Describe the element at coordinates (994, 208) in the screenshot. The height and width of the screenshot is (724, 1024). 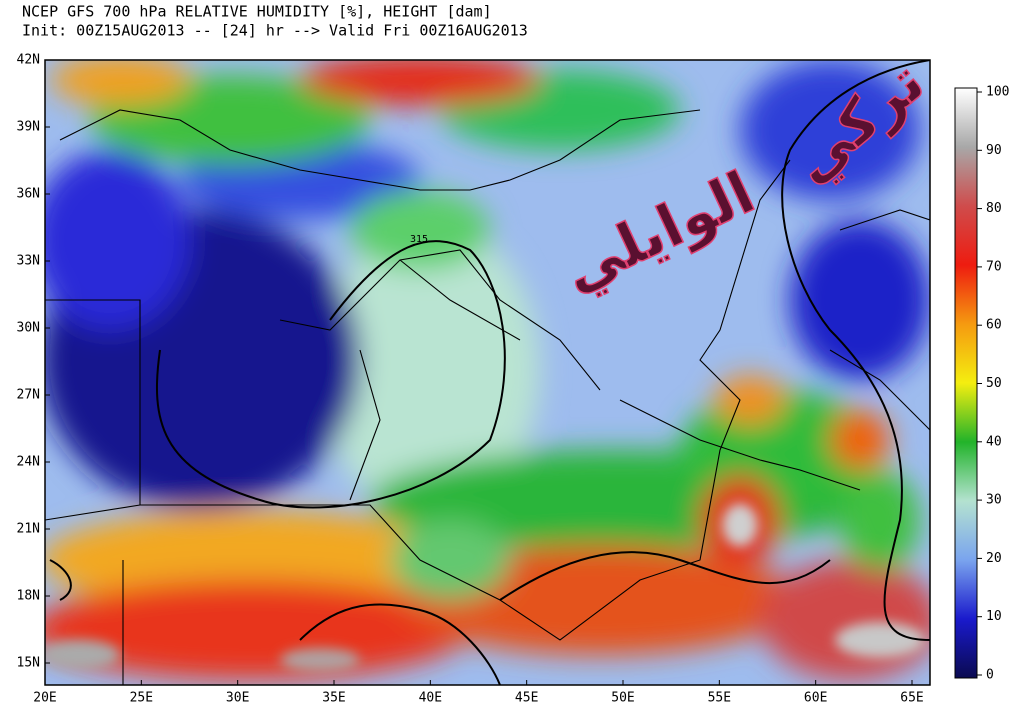
I see `colorbar-tick-label: 80` at that location.